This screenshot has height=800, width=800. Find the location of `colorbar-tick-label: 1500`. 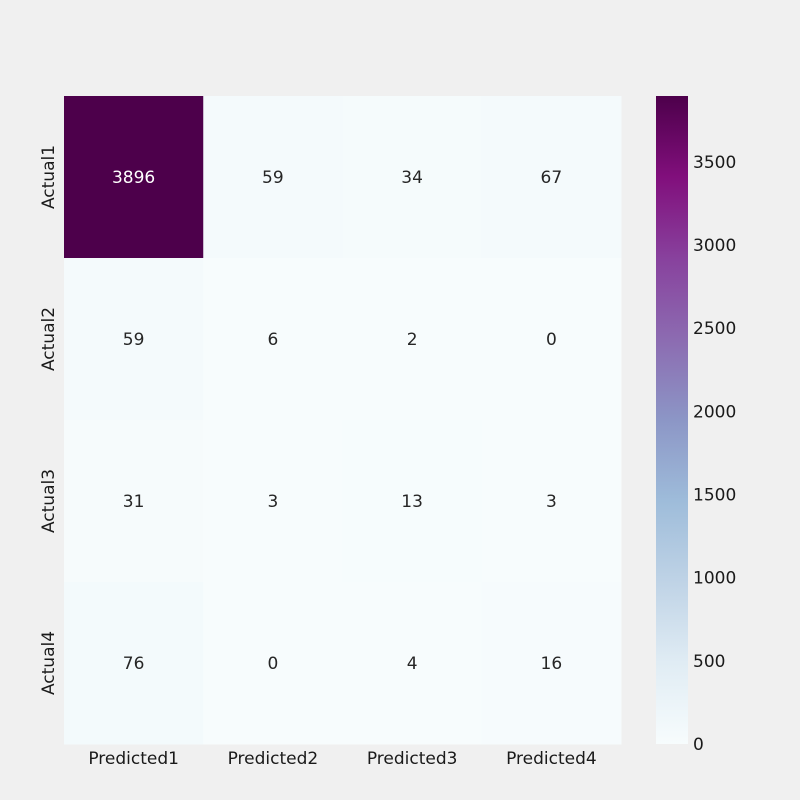

colorbar-tick-label: 1500 is located at coordinates (714, 496).